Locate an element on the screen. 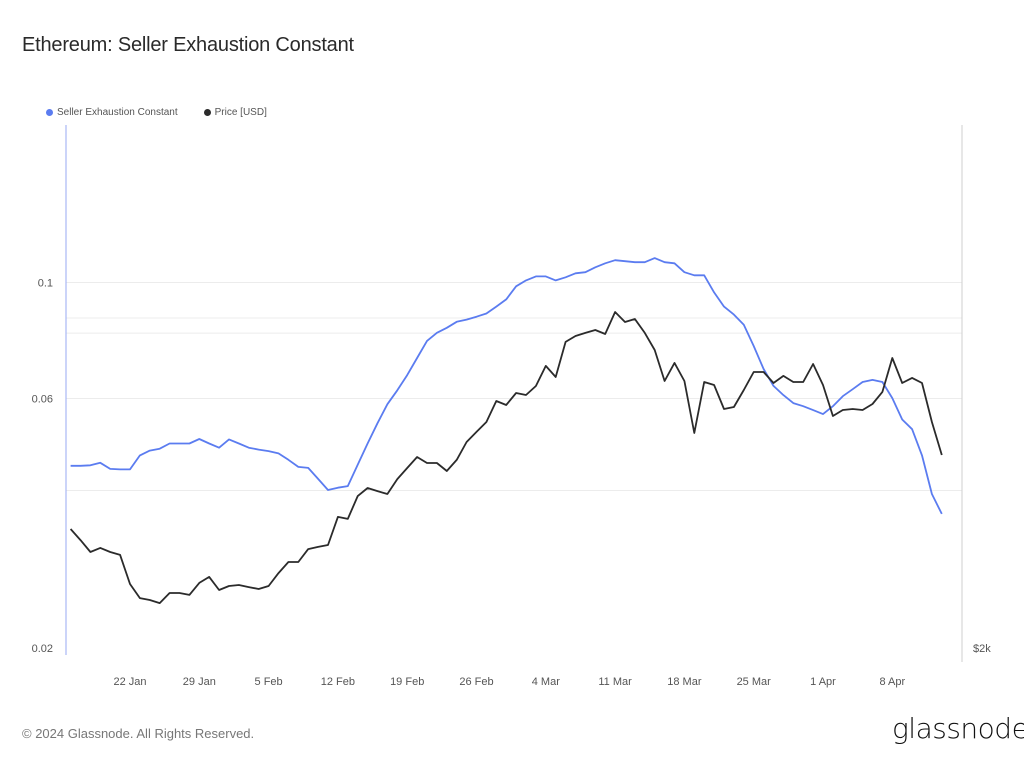 This screenshot has width=1024, height=768. legend-label-sec: Seller Exhaustion Constant is located at coordinates (117, 112).